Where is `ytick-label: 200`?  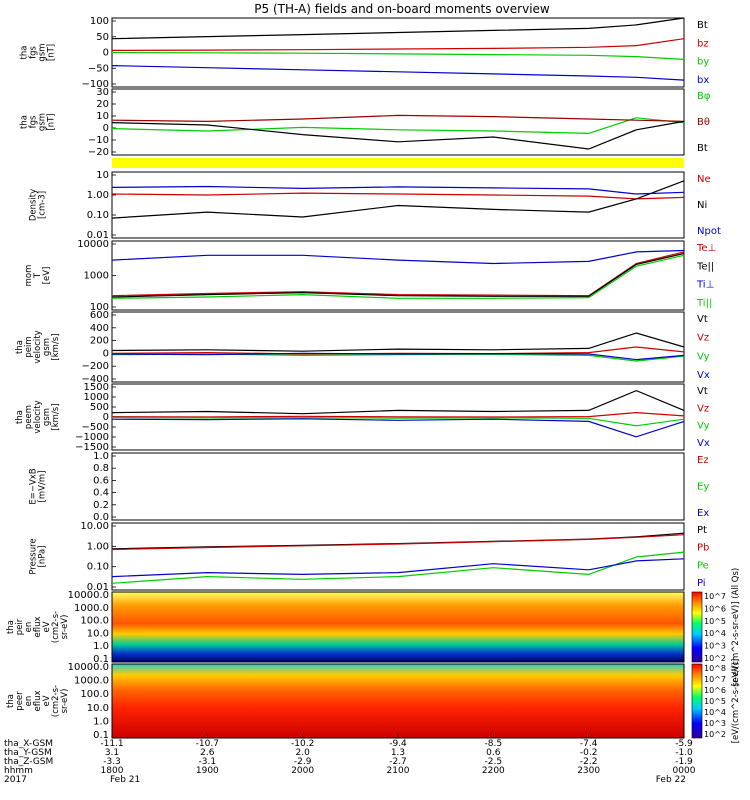
ytick-label: 200 is located at coordinates (99, 341).